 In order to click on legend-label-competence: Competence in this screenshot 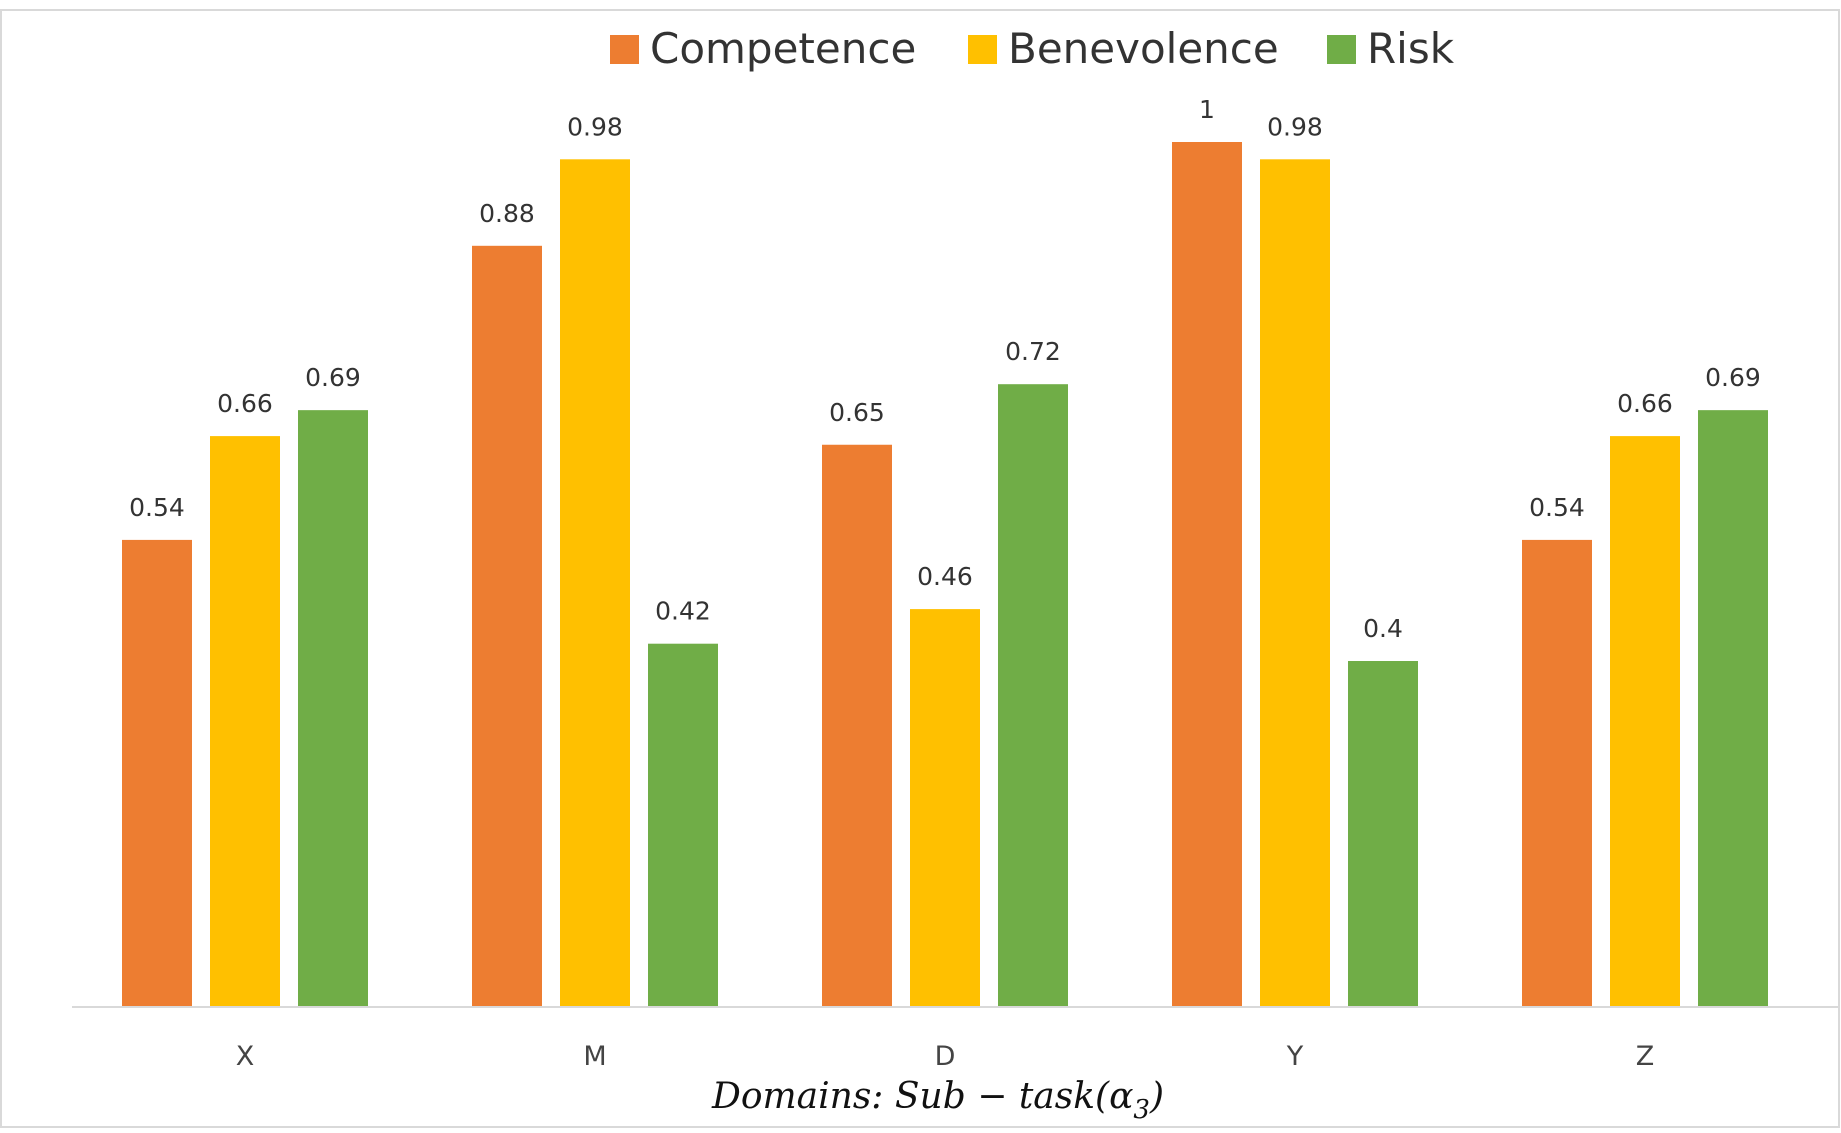, I will do `click(783, 48)`.